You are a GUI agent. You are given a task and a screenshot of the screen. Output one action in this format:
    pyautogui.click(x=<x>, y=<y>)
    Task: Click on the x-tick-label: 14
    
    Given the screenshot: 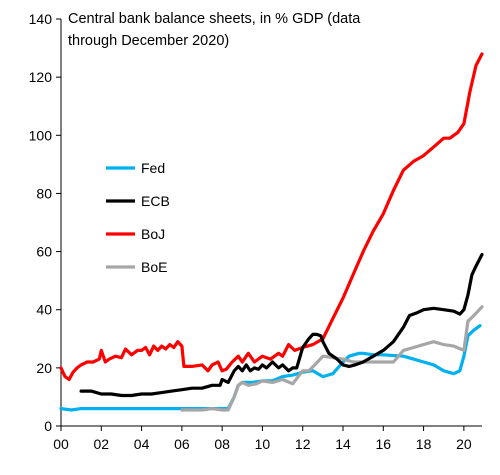 What is the action you would take?
    pyautogui.click(x=343, y=444)
    